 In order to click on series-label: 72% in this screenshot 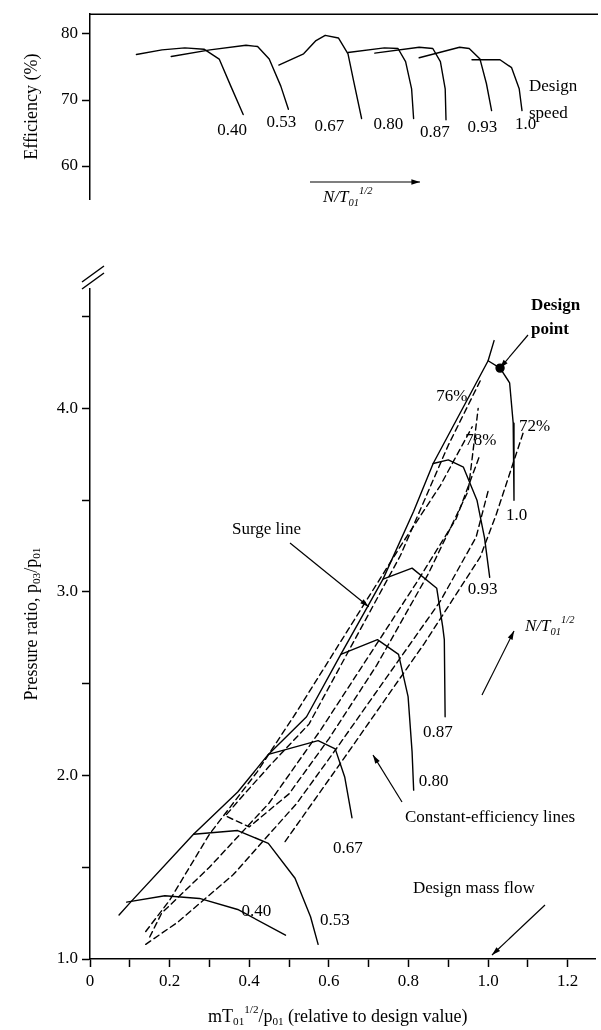, I will do `click(534, 425)`.